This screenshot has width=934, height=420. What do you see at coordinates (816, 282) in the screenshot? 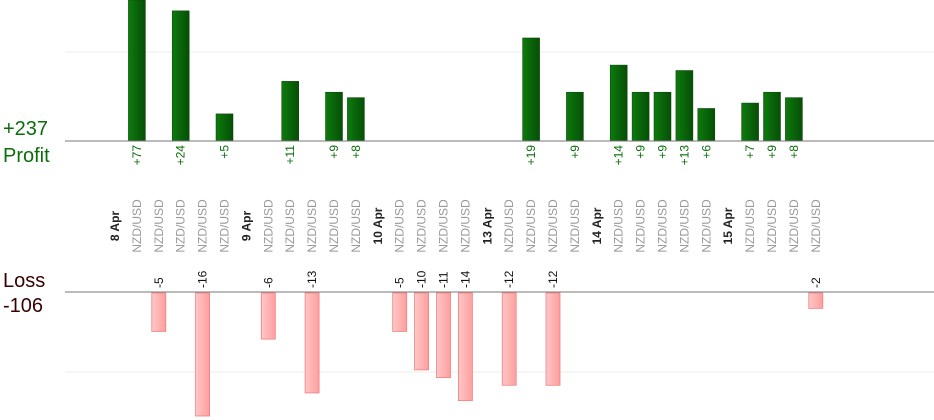
I see `loss-value-label: -2` at bounding box center [816, 282].